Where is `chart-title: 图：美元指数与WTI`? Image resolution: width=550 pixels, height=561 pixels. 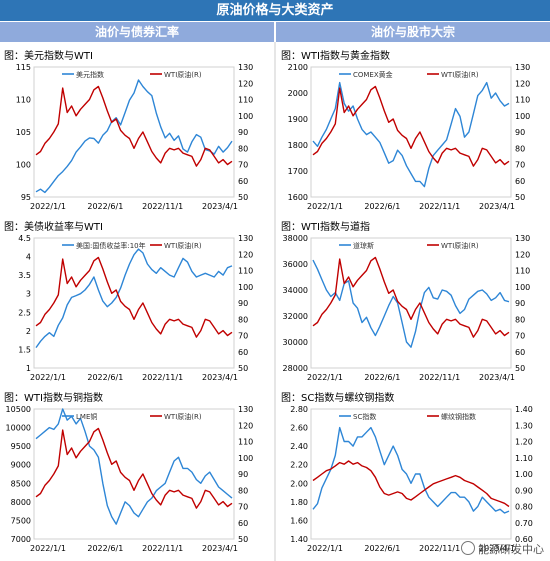
chart-title: 图：美元指数与WTI is located at coordinates (48, 56).